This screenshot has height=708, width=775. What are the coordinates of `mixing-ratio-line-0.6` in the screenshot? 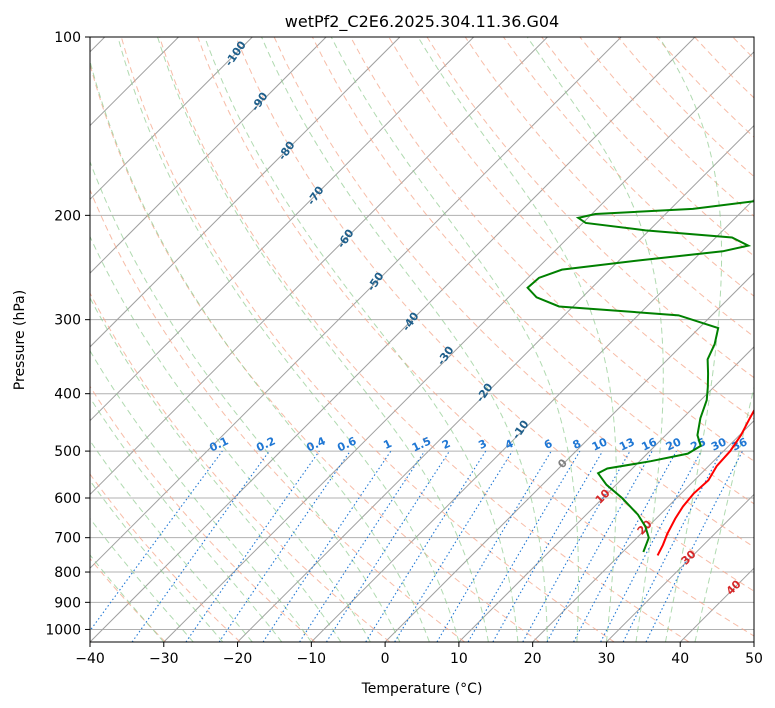 It's located at (284, 546).